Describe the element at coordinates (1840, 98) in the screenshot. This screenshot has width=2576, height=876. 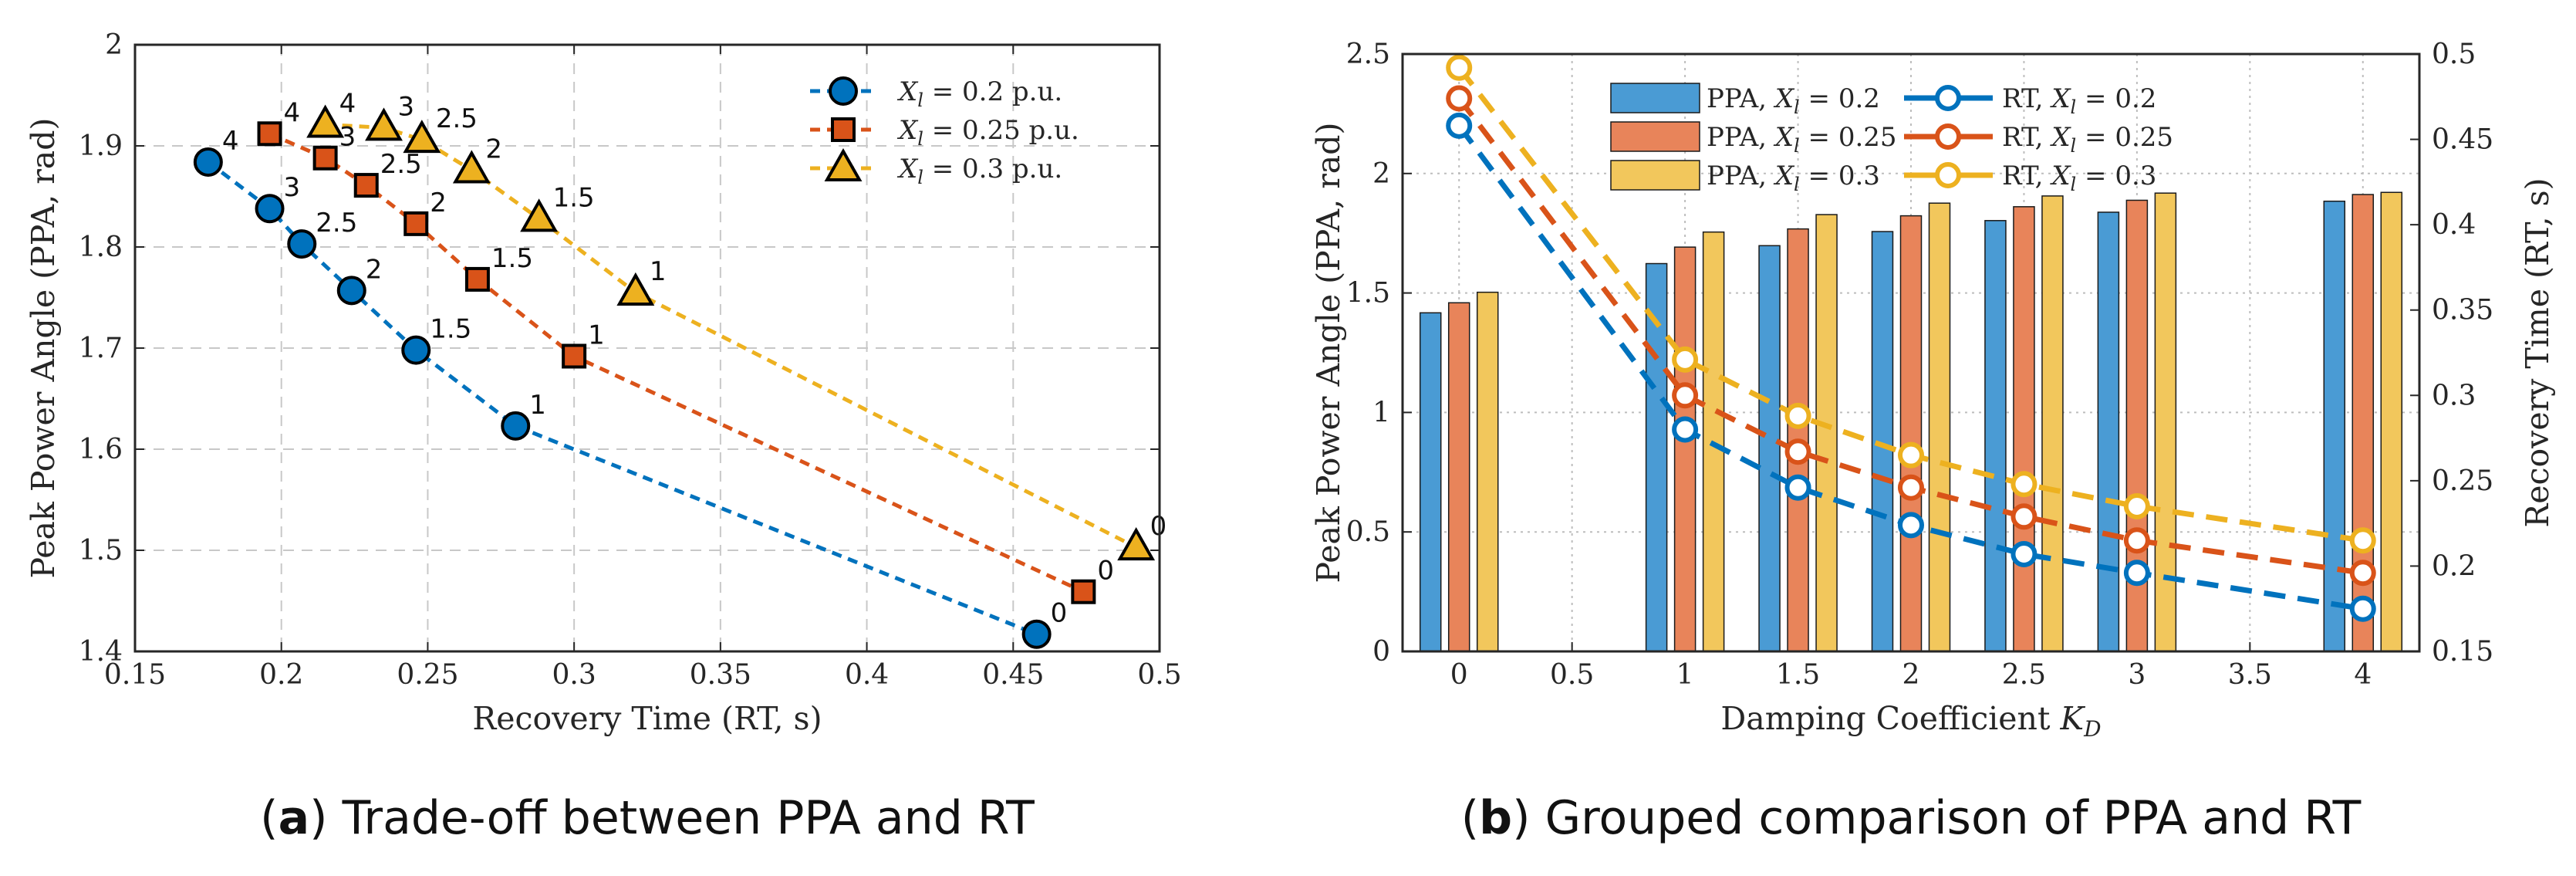
I see `legend-rest: = 0.2` at that location.